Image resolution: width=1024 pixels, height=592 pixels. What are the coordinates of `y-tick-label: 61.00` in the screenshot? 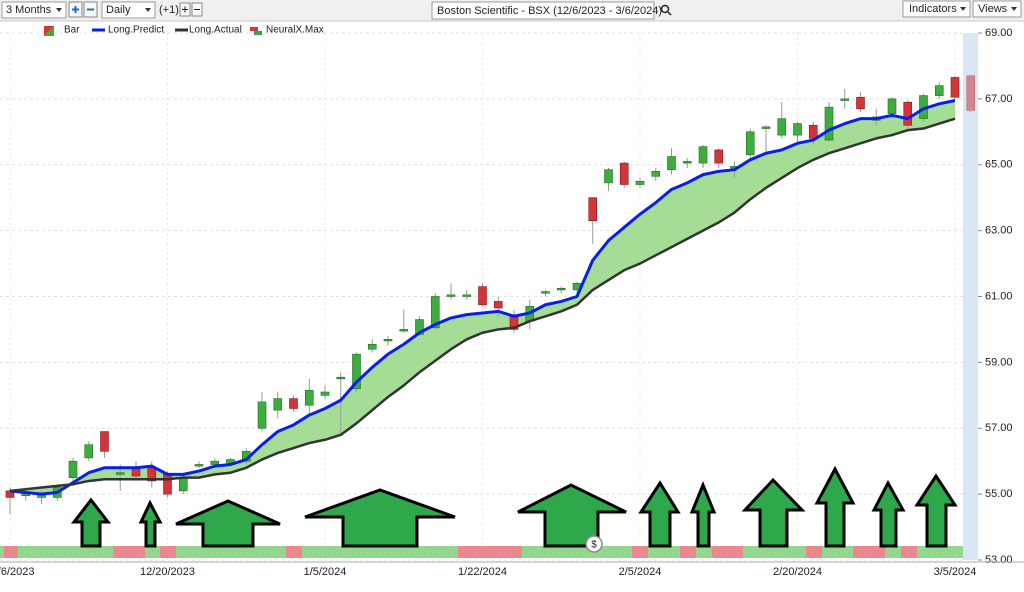 It's located at (999, 296).